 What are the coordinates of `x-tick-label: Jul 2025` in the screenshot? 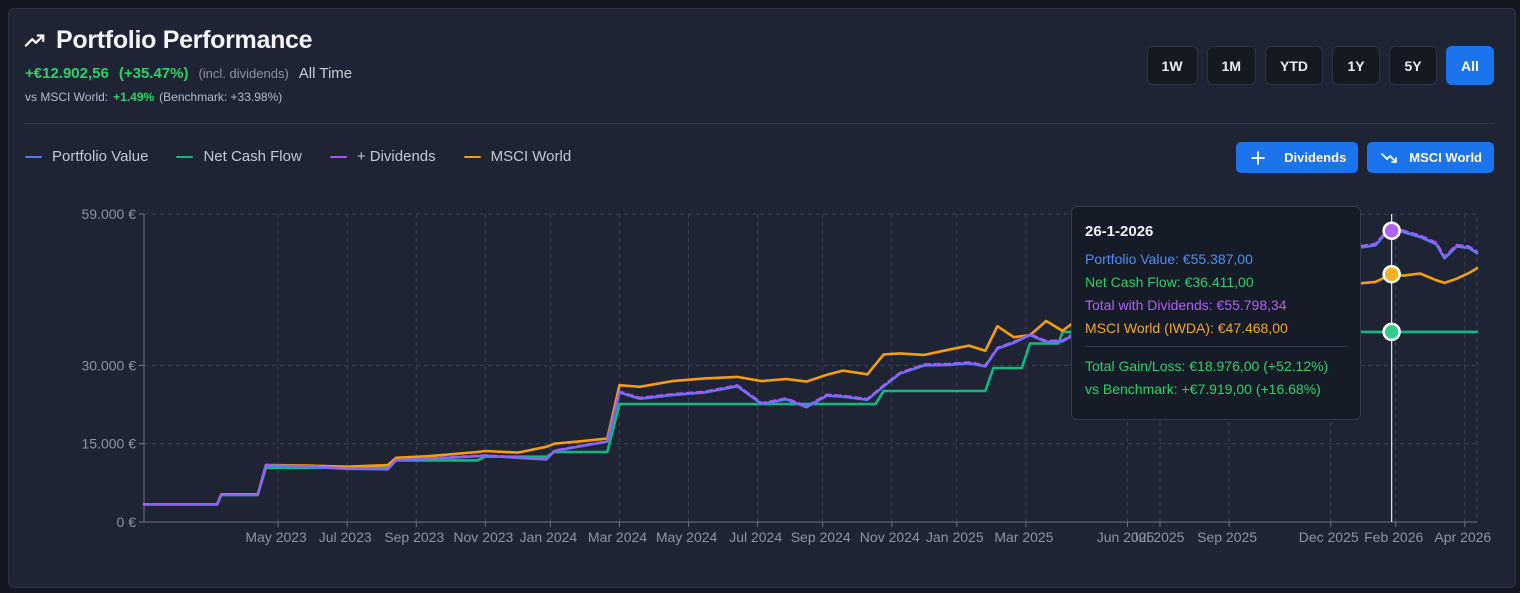 It's located at (1158, 537).